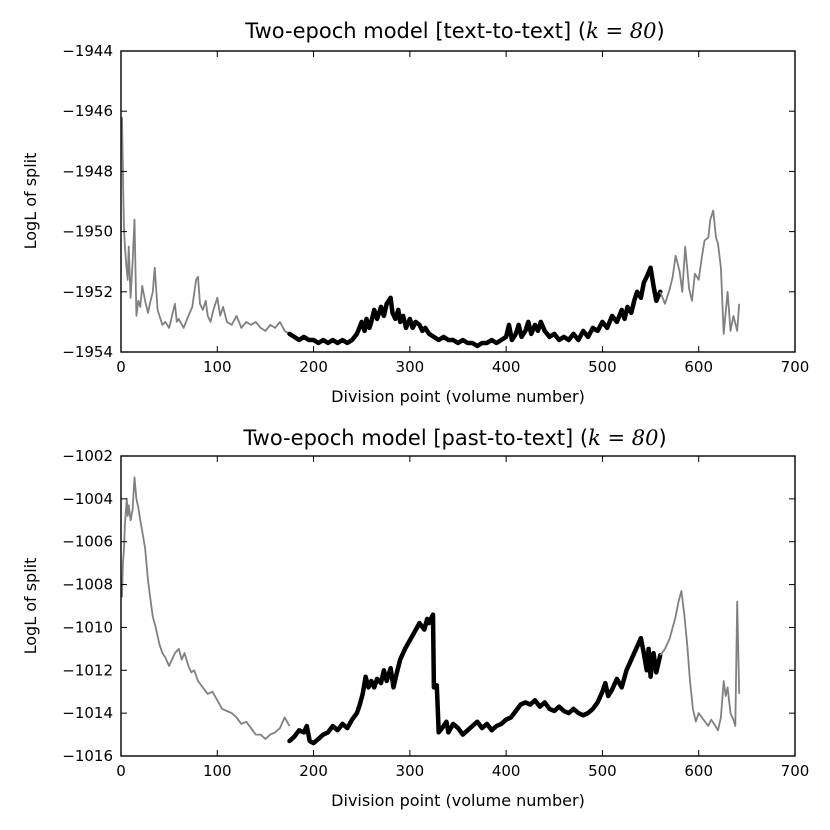  What do you see at coordinates (87, 713) in the screenshot?
I see `y-tick-label: −1014` at bounding box center [87, 713].